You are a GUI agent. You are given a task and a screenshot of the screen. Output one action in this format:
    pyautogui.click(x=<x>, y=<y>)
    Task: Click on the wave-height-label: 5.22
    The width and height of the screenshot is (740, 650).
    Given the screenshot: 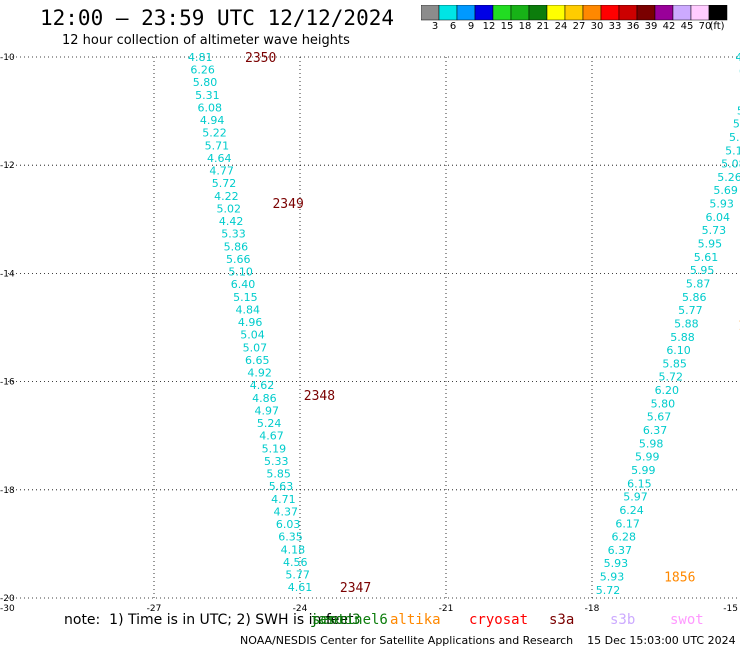 What is the action you would take?
    pyautogui.click(x=214, y=133)
    